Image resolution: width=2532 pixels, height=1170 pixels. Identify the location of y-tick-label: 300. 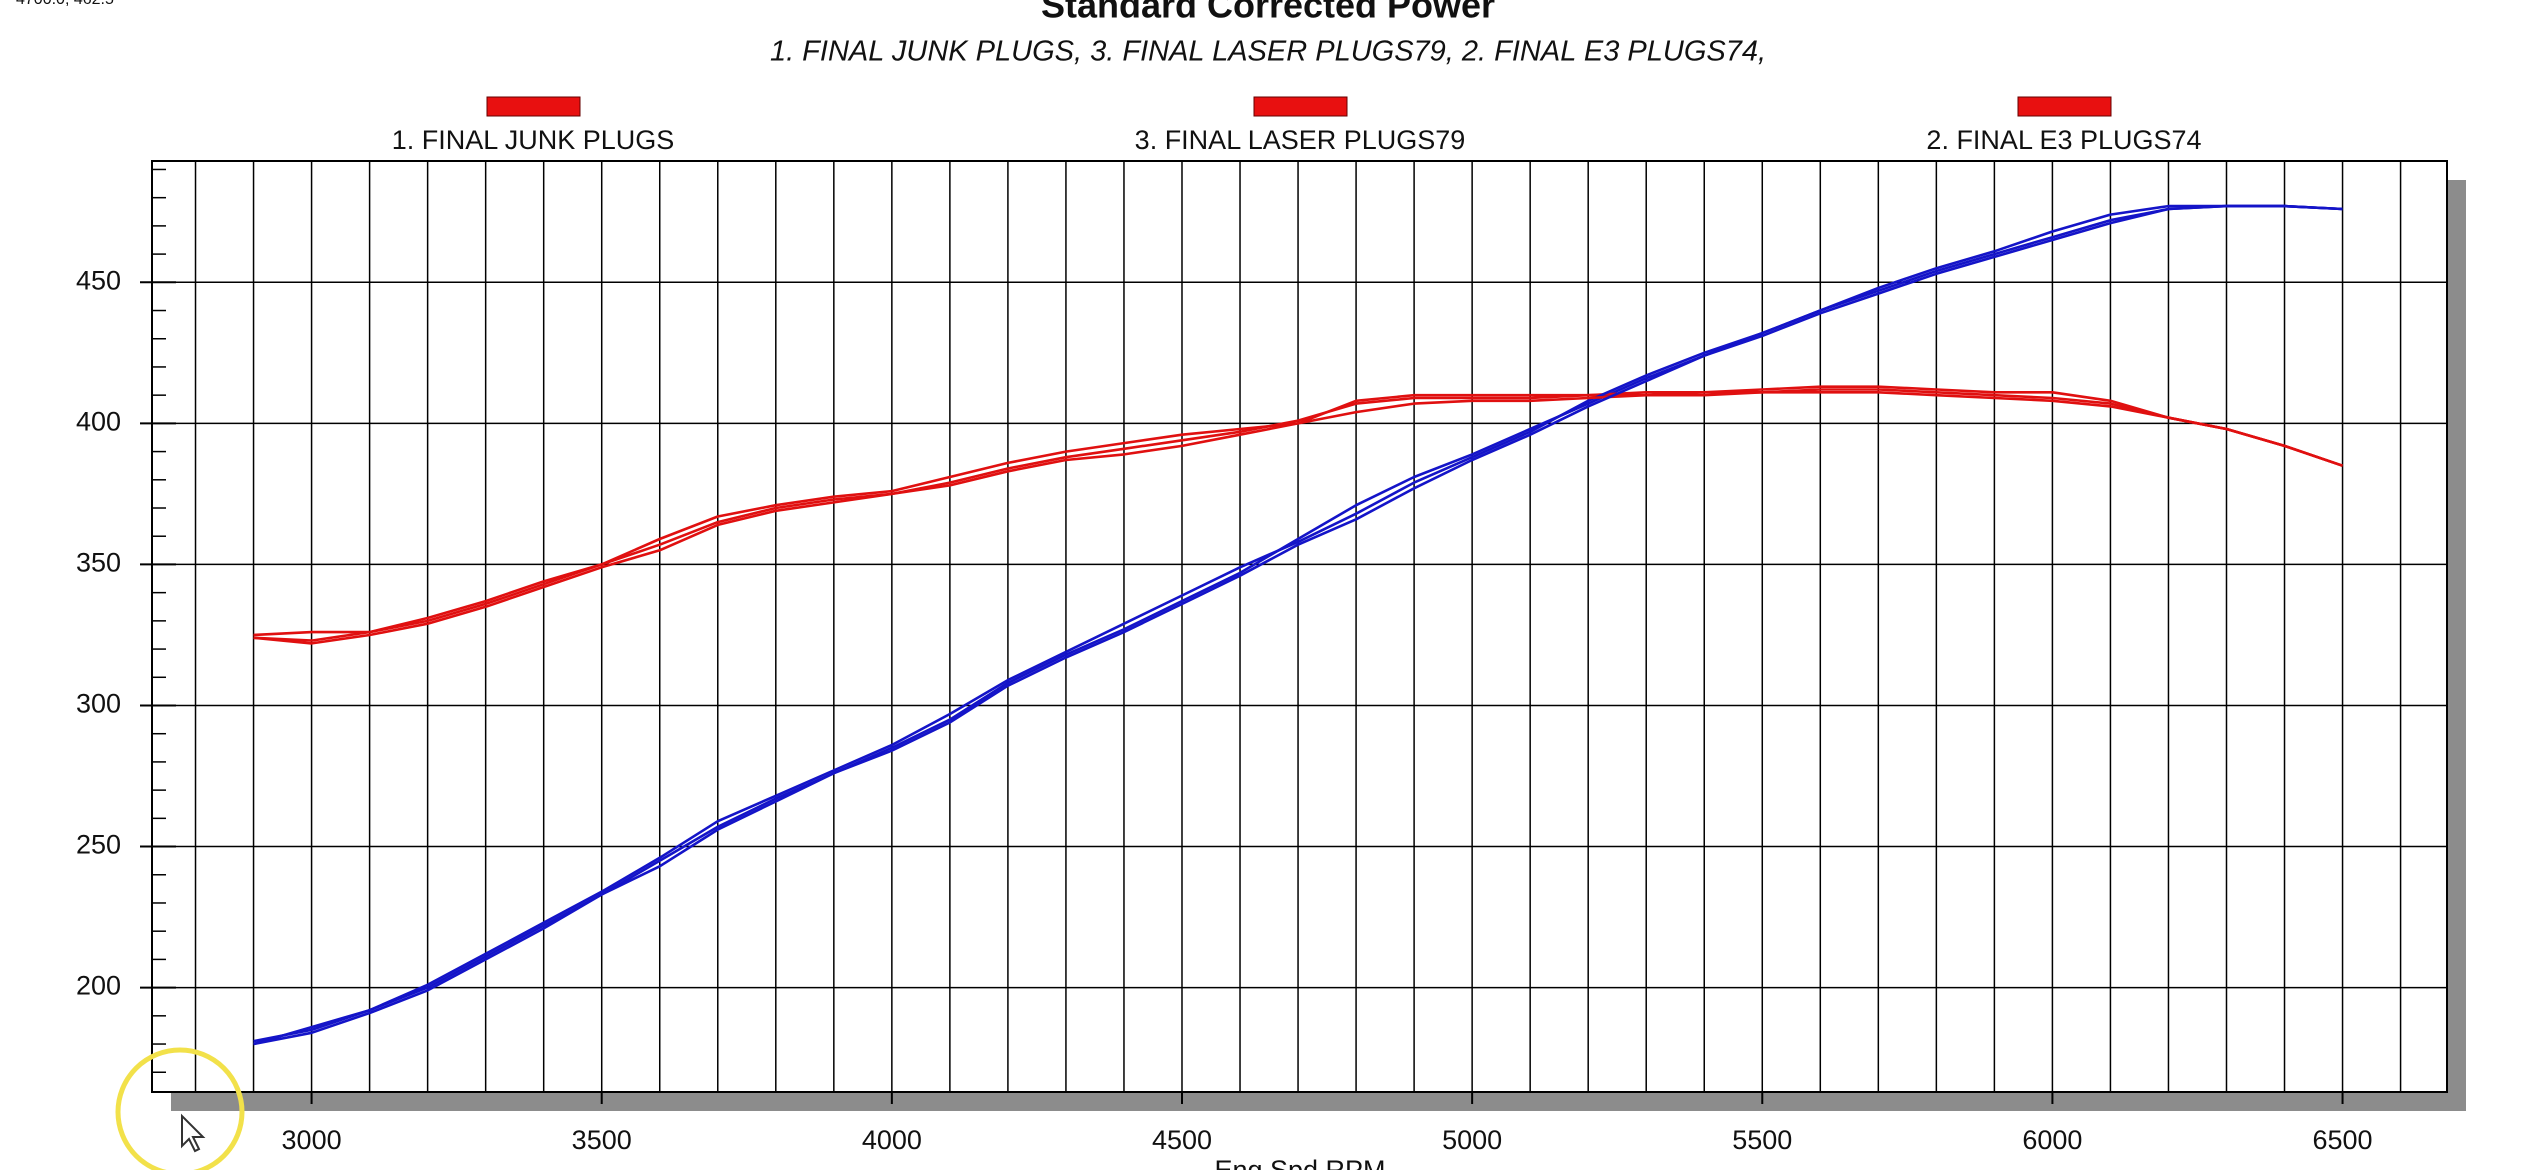
(98, 704).